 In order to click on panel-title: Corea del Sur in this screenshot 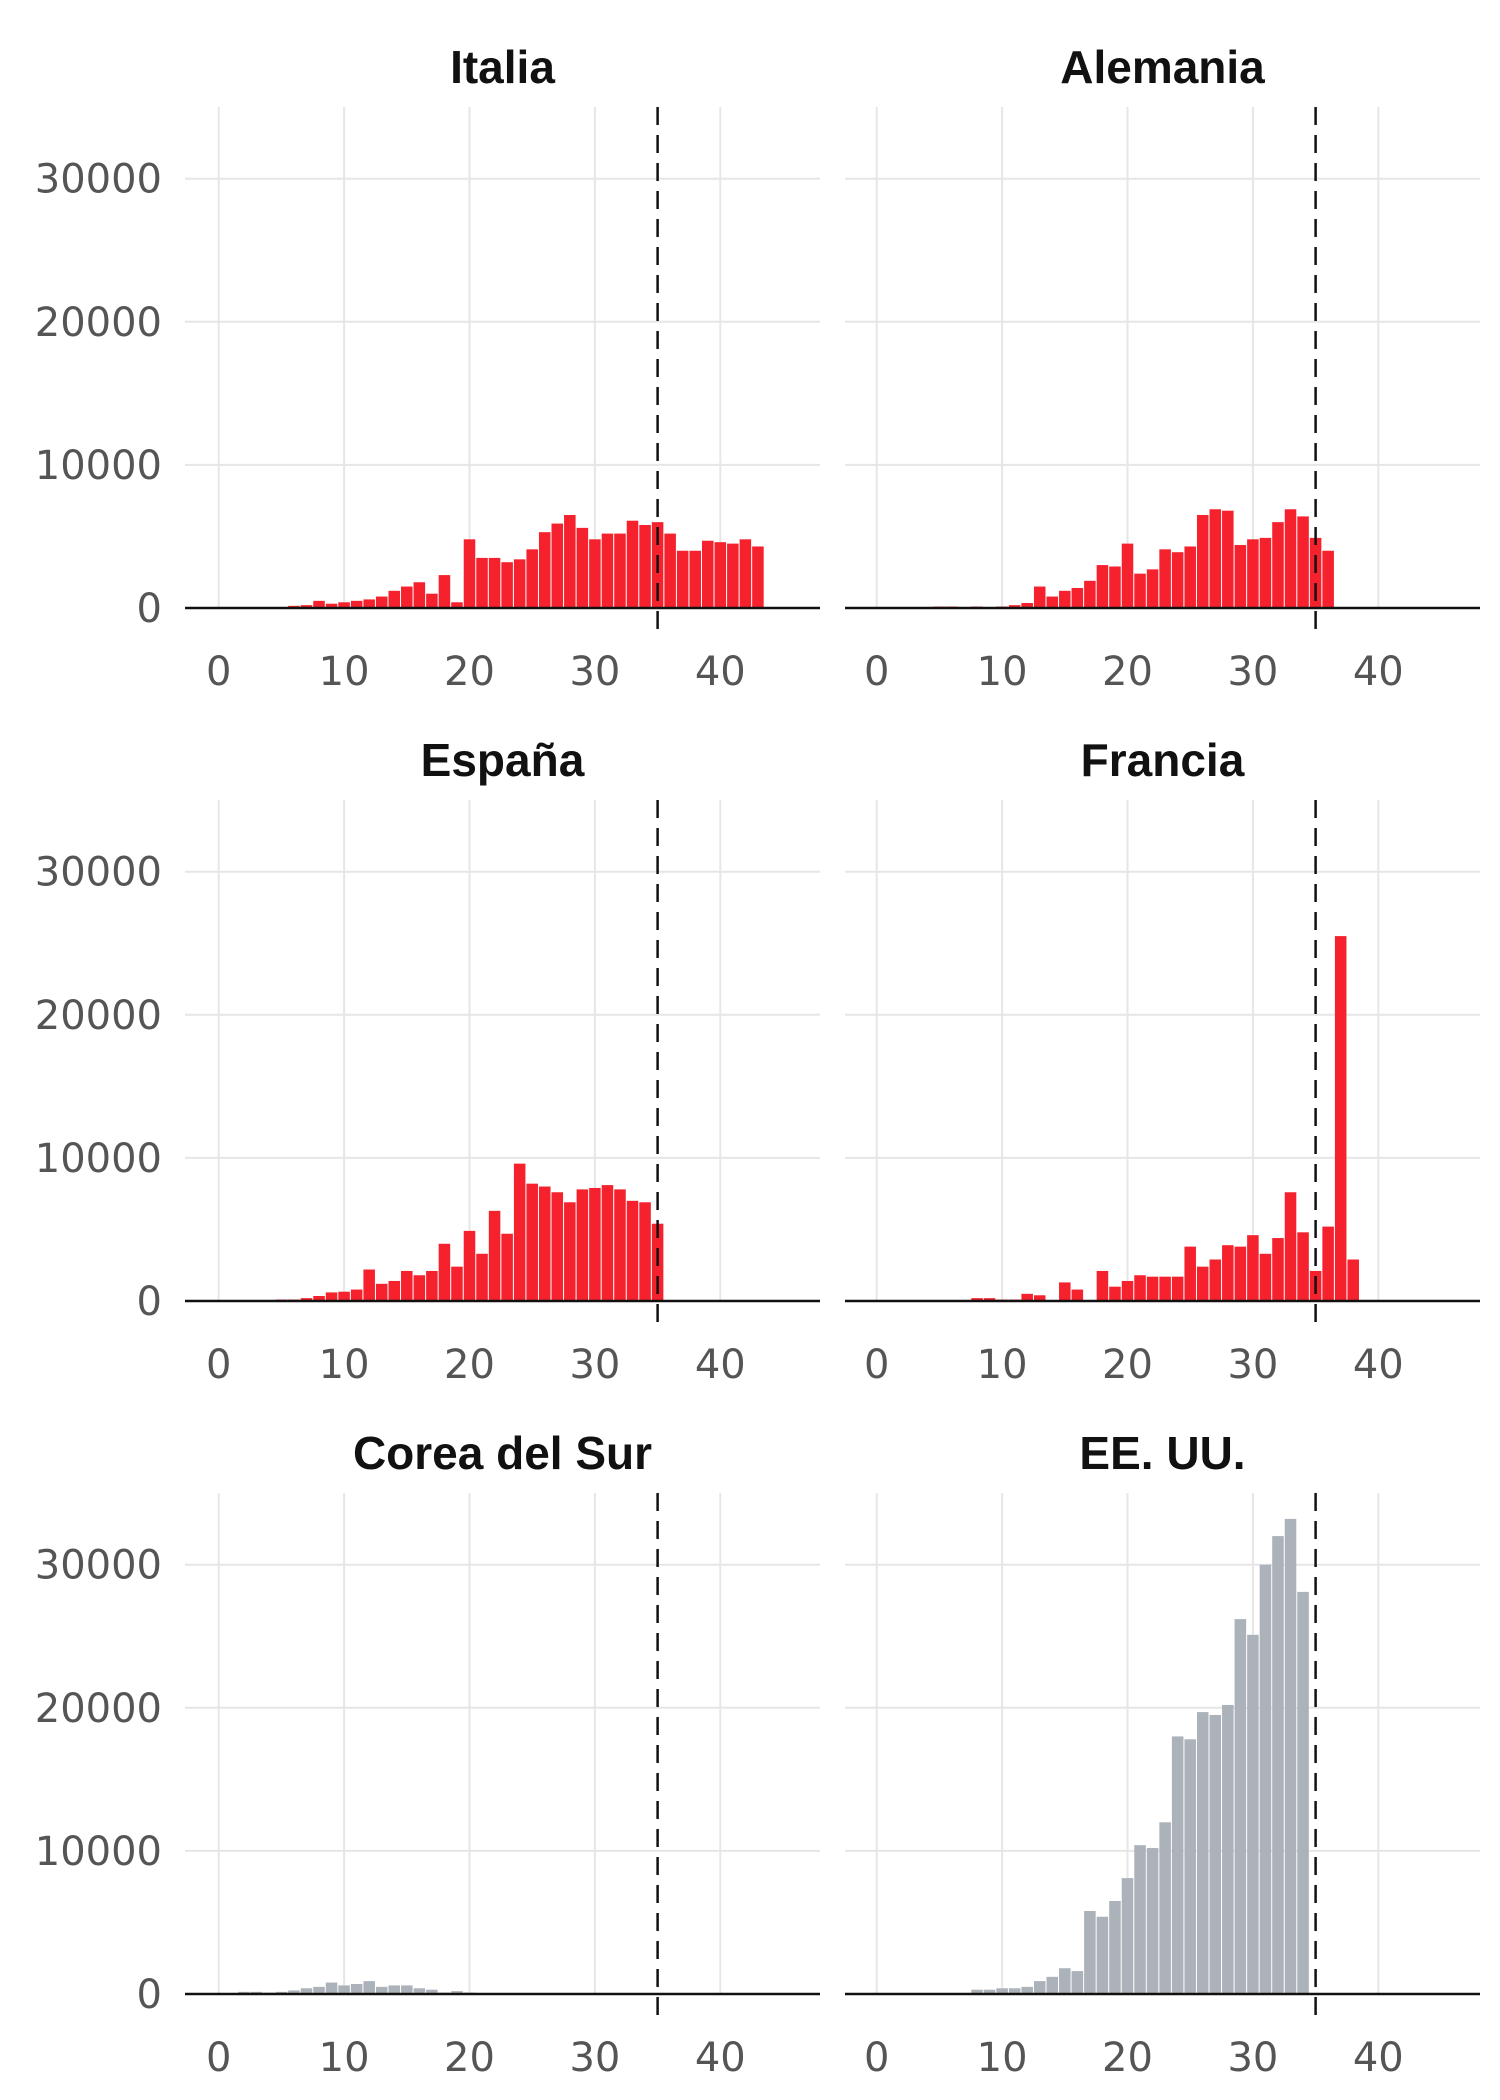, I will do `click(502, 1453)`.